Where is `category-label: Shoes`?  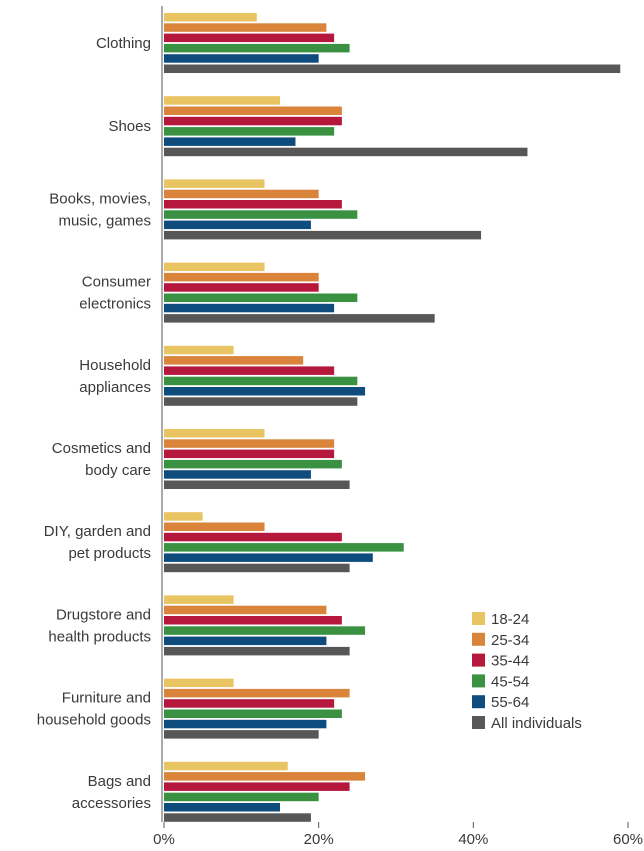 category-label: Shoes is located at coordinates (129, 126).